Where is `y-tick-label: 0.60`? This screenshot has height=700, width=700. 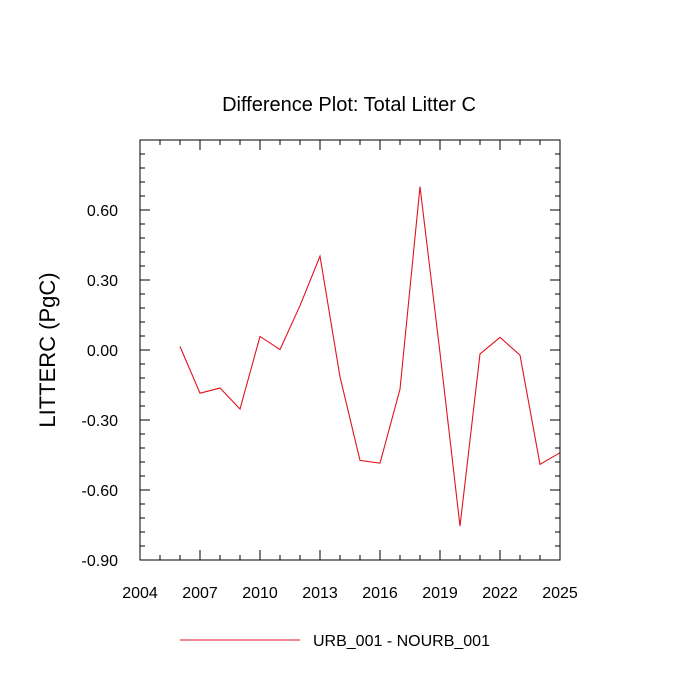 y-tick-label: 0.60 is located at coordinates (102, 211).